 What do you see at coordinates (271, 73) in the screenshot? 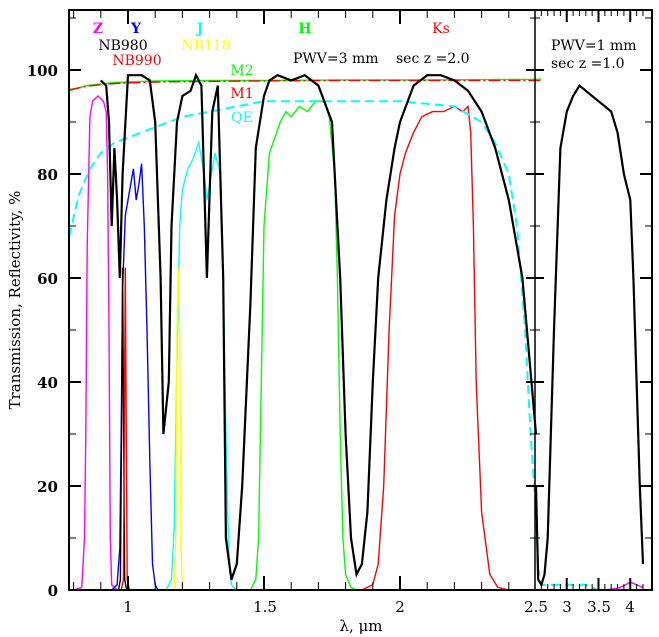
I see `filter-labels: Z Y J H Ks NB980 NB990 NB118 M2 M1 QE` at bounding box center [271, 73].